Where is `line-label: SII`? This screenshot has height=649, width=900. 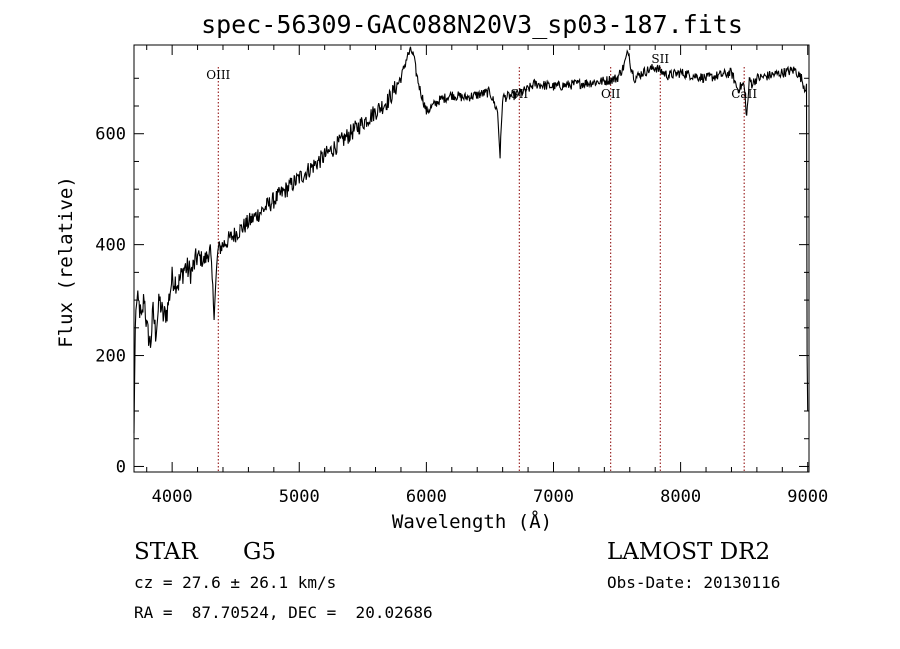 line-label: SII is located at coordinates (660, 59).